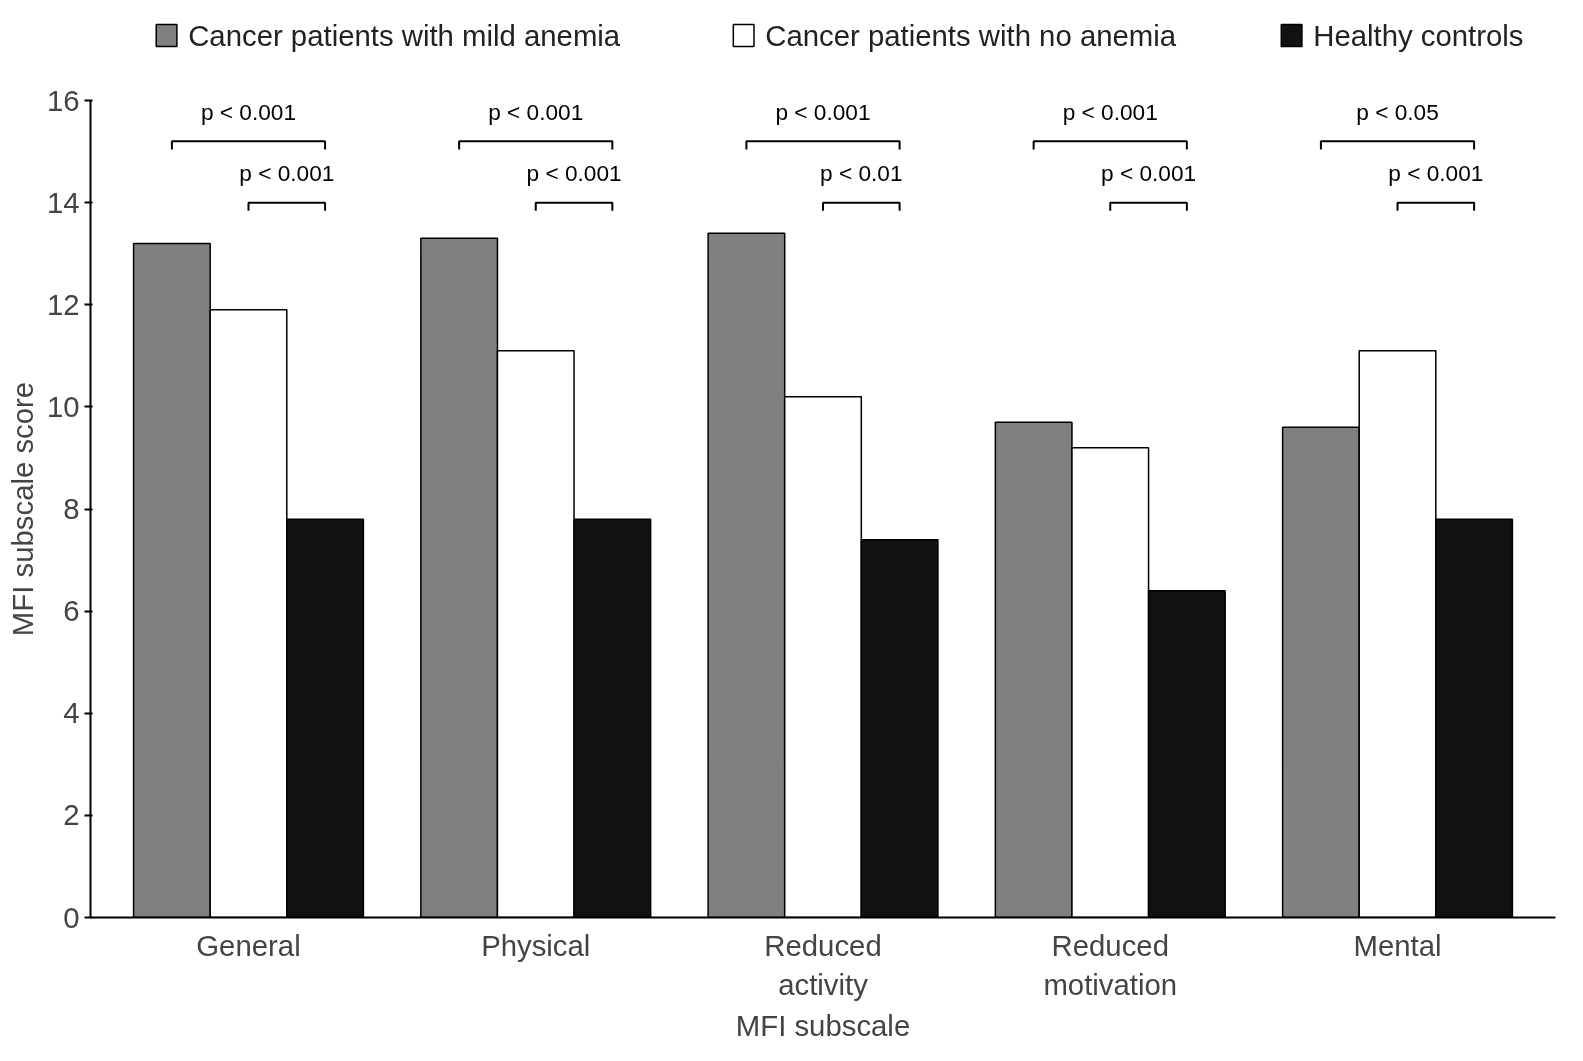  Describe the element at coordinates (861, 173) in the screenshot. I see `annotation: p < 0.01` at that location.